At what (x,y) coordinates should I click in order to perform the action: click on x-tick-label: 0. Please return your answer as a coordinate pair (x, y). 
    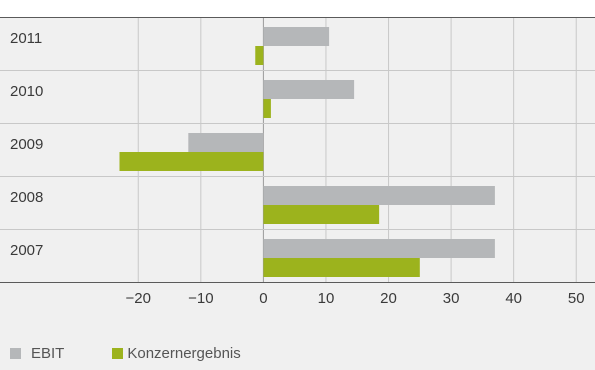
    Looking at the image, I should click on (263, 298).